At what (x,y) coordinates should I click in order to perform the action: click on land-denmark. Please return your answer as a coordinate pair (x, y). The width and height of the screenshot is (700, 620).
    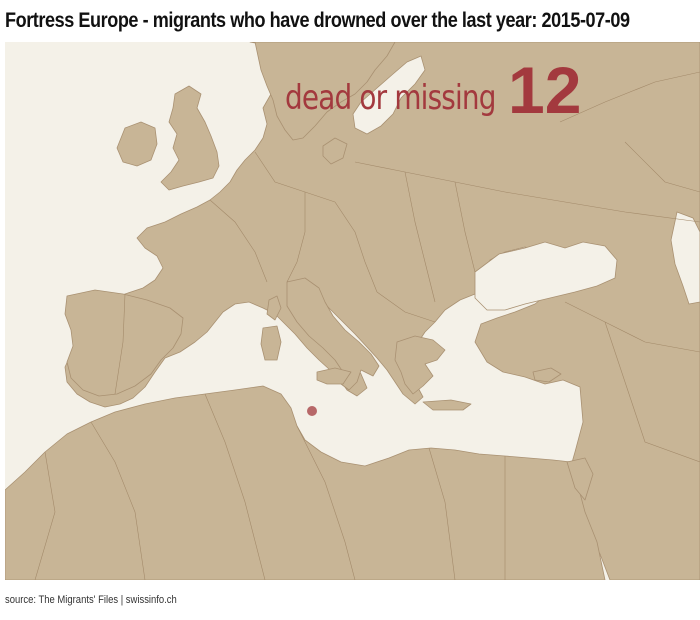
    Looking at the image, I should click on (335, 151).